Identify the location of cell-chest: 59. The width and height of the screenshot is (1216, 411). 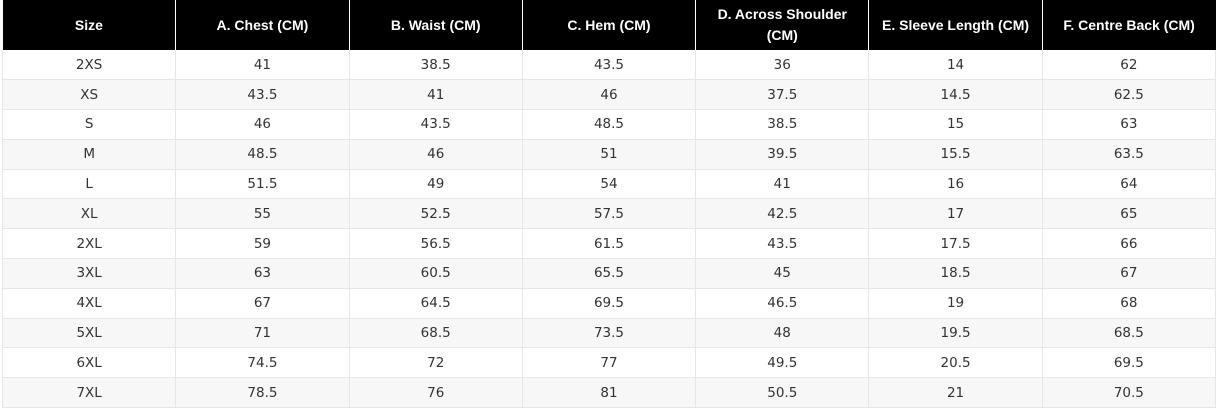
(262, 244).